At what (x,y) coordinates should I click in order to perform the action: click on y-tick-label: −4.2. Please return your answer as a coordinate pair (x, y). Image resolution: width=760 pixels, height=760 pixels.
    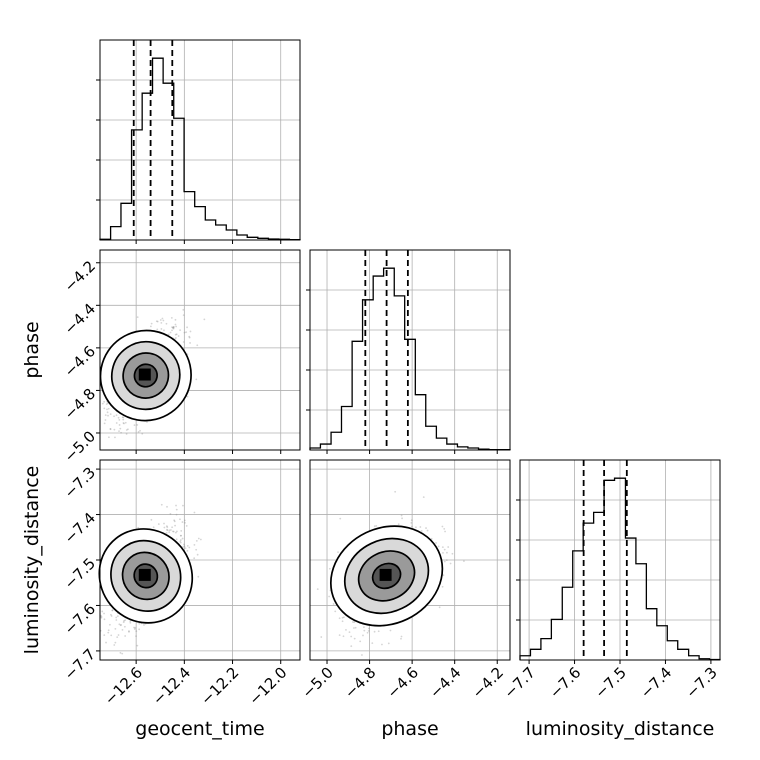
    Looking at the image, I should click on (80, 276).